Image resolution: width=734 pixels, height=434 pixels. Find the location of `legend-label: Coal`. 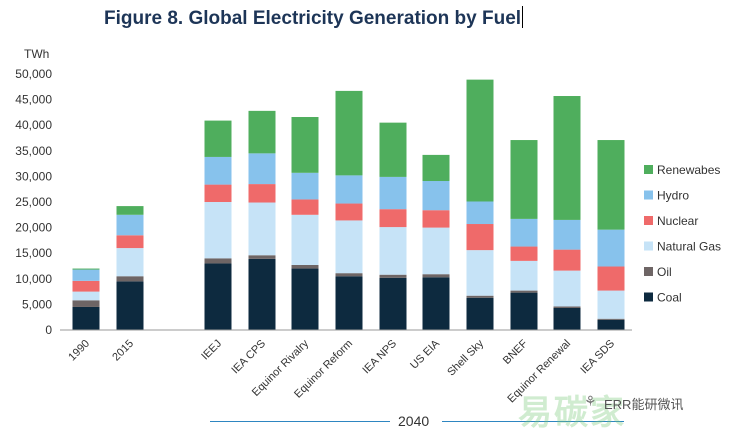

legend-label: Coal is located at coordinates (669, 298).